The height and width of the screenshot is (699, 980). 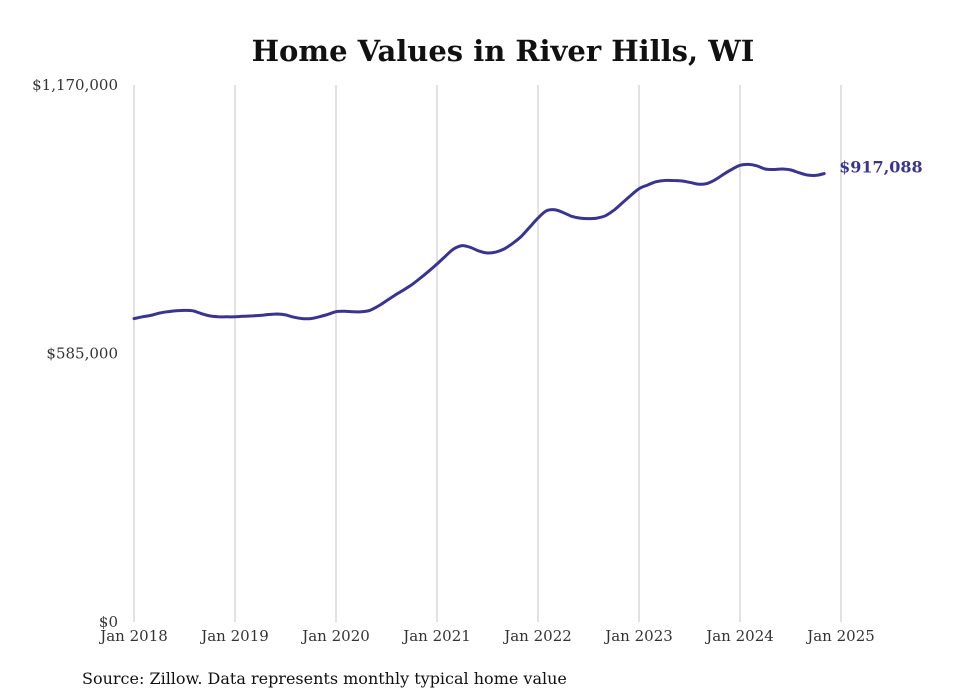 What do you see at coordinates (537, 636) in the screenshot?
I see `x-tick-label: Jan 2022` at bounding box center [537, 636].